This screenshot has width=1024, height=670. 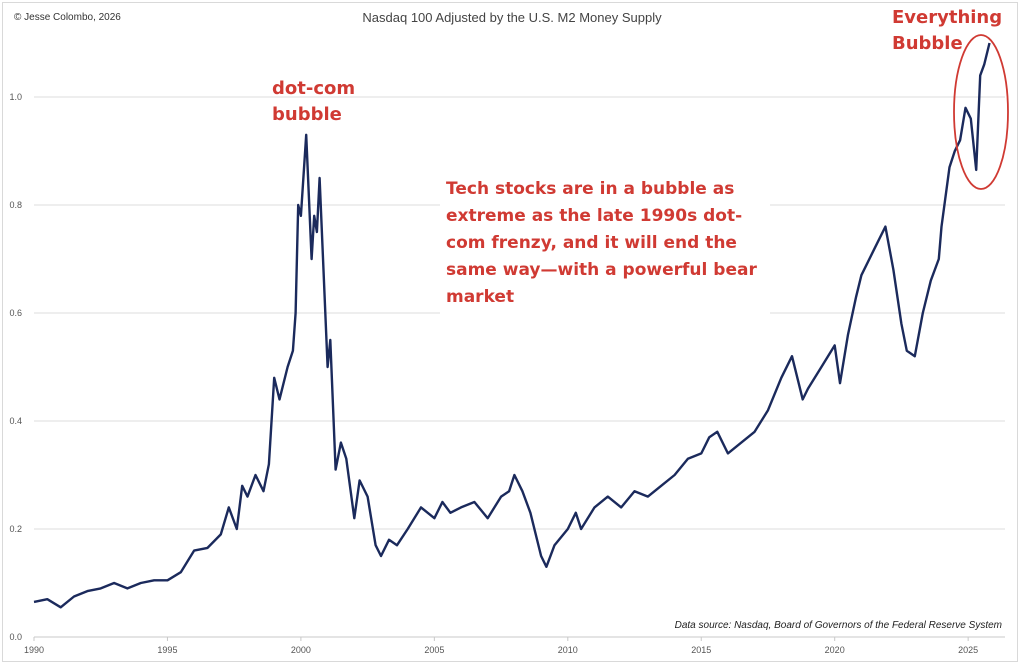 I want to click on x-tick-label: 1990, so click(x=34, y=650).